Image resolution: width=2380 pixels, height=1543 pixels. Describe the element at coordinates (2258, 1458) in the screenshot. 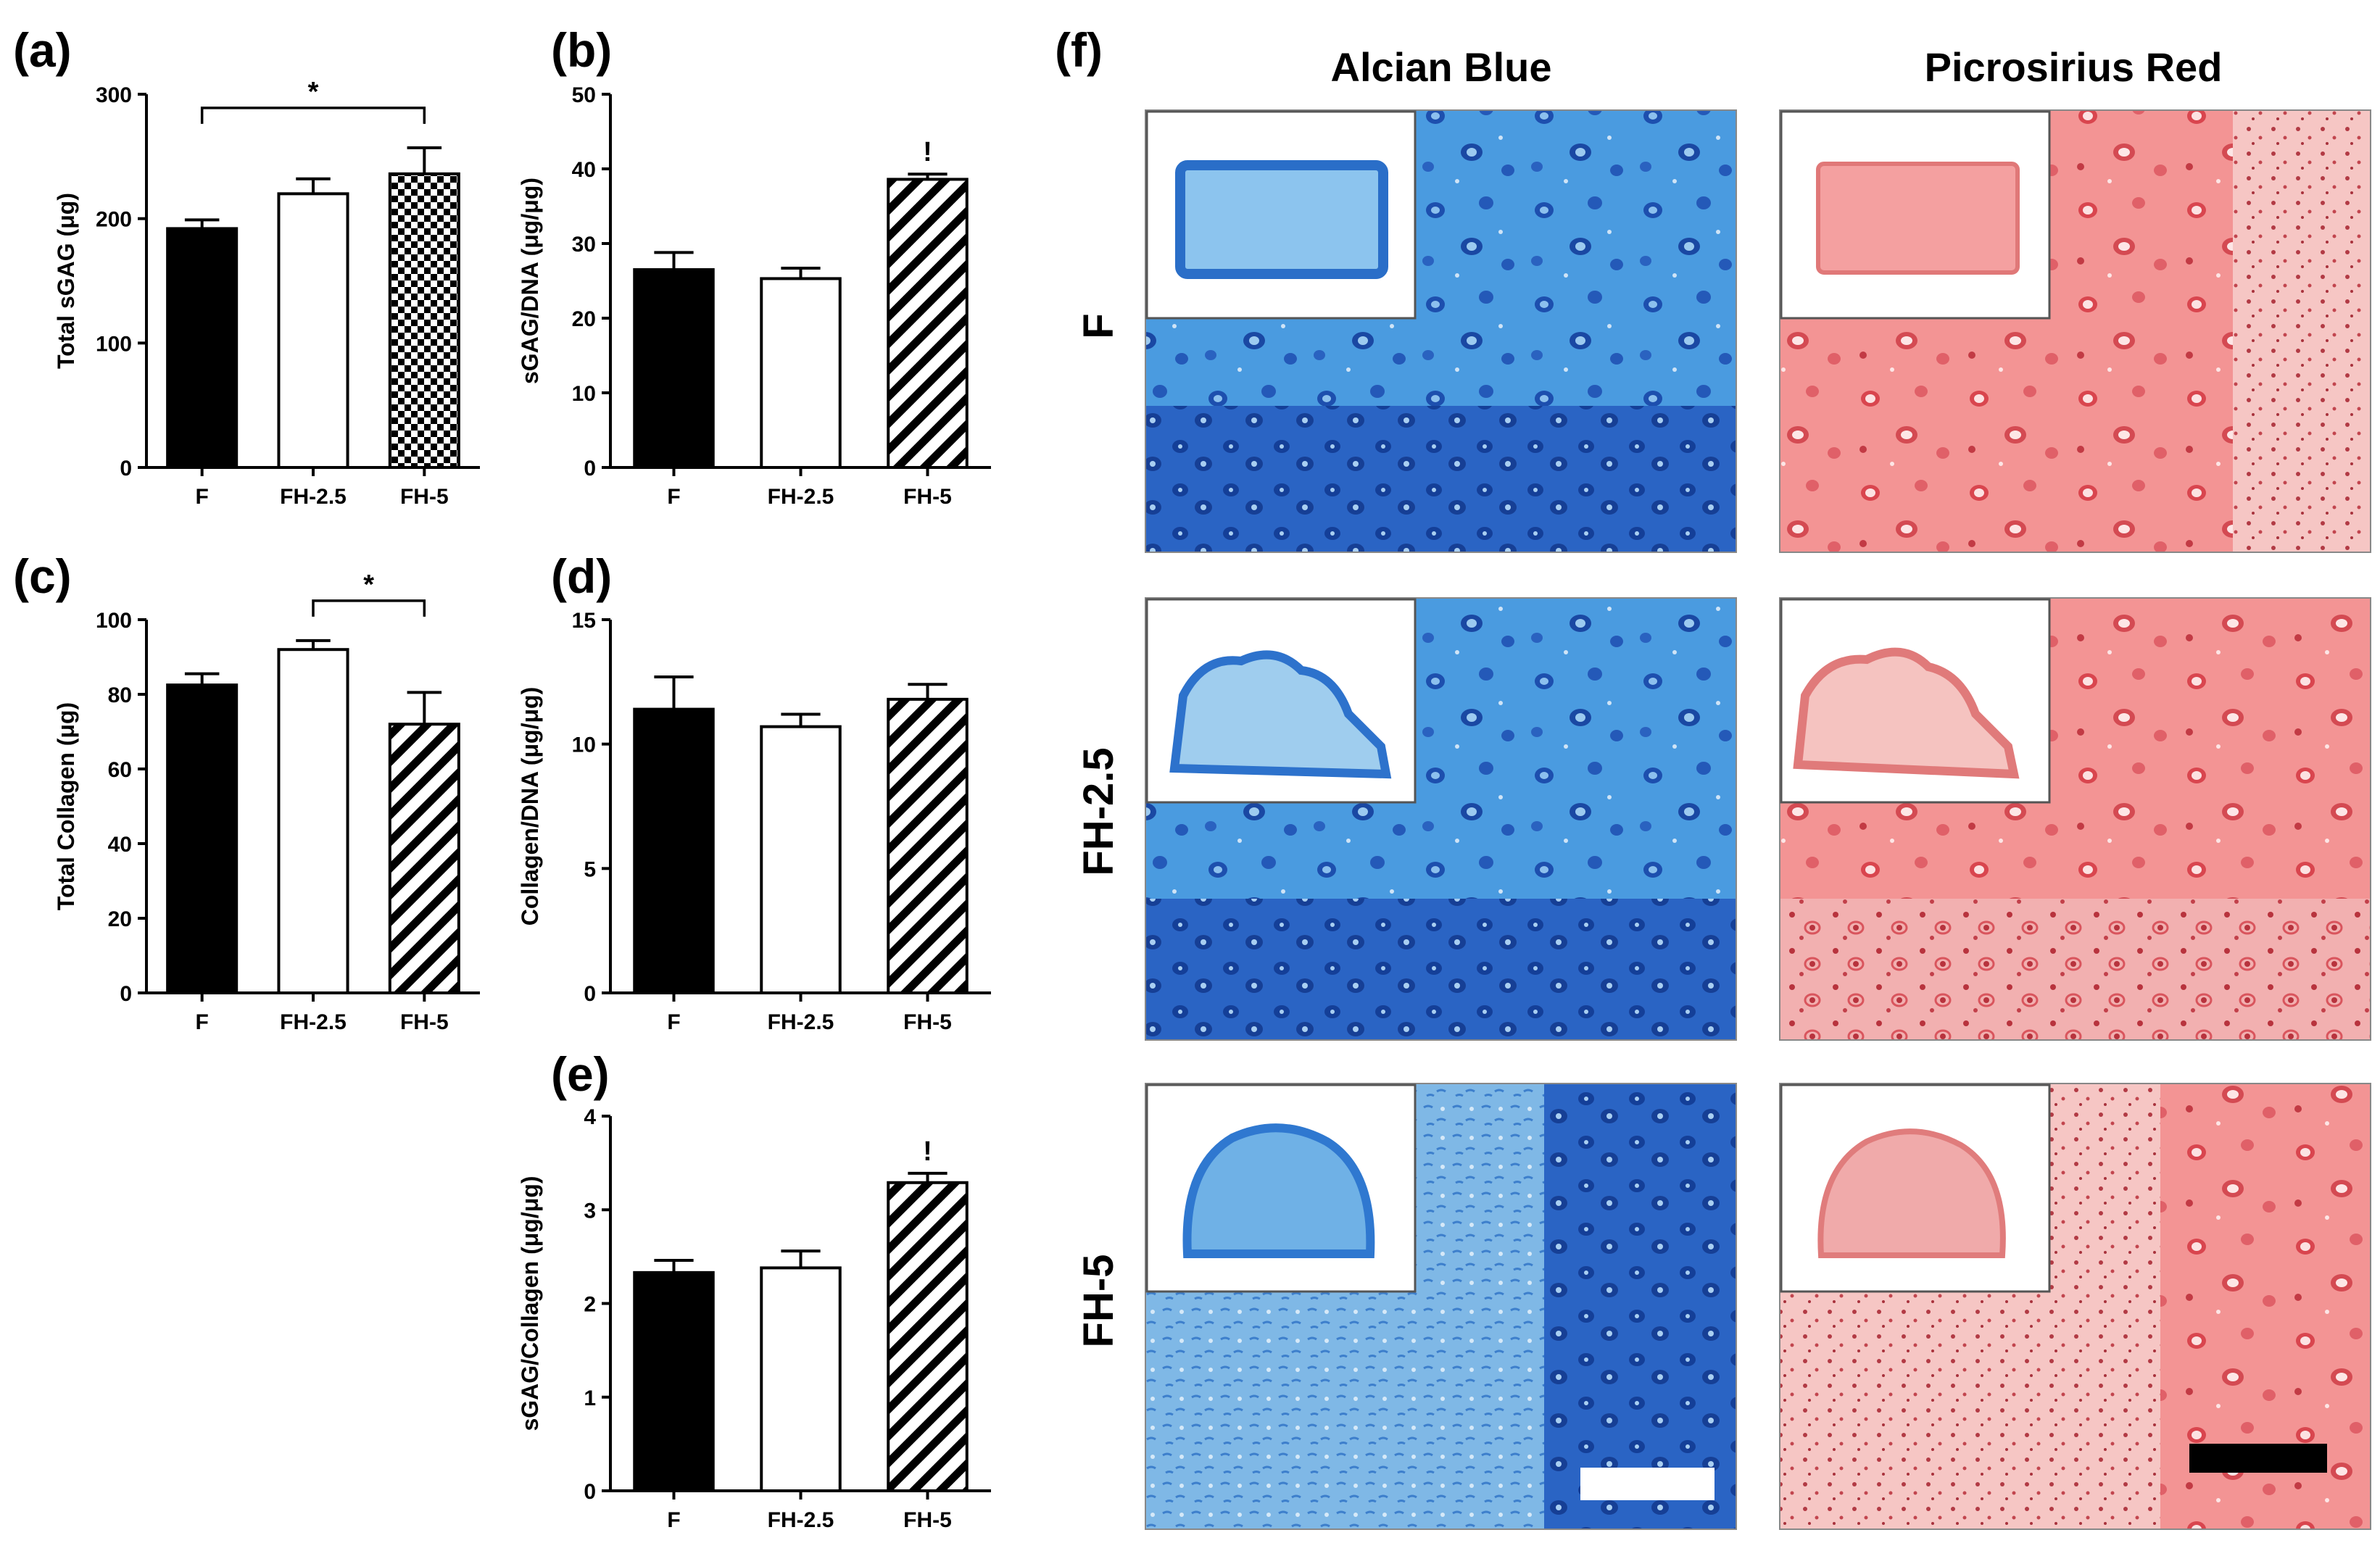

I see `scale-bar-black` at that location.